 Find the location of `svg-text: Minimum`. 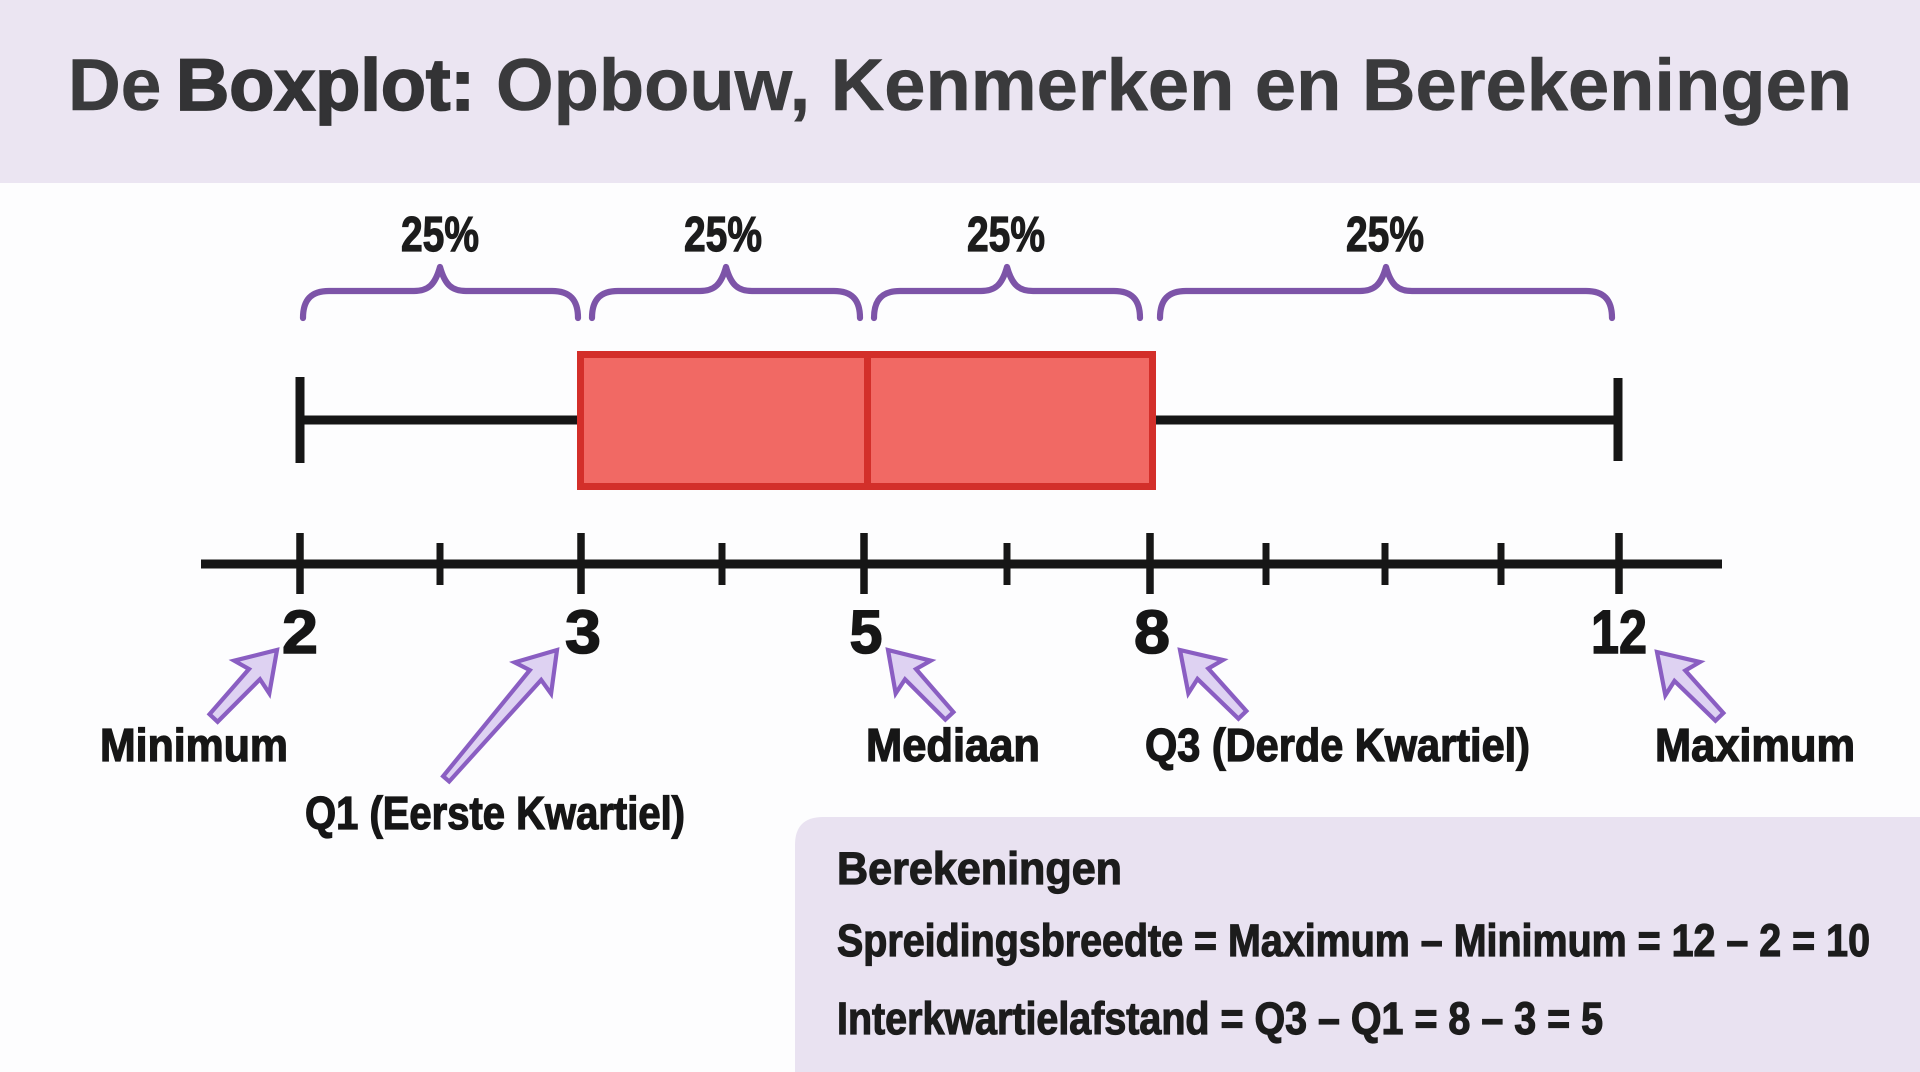

svg-text: Minimum is located at coordinates (194, 745).